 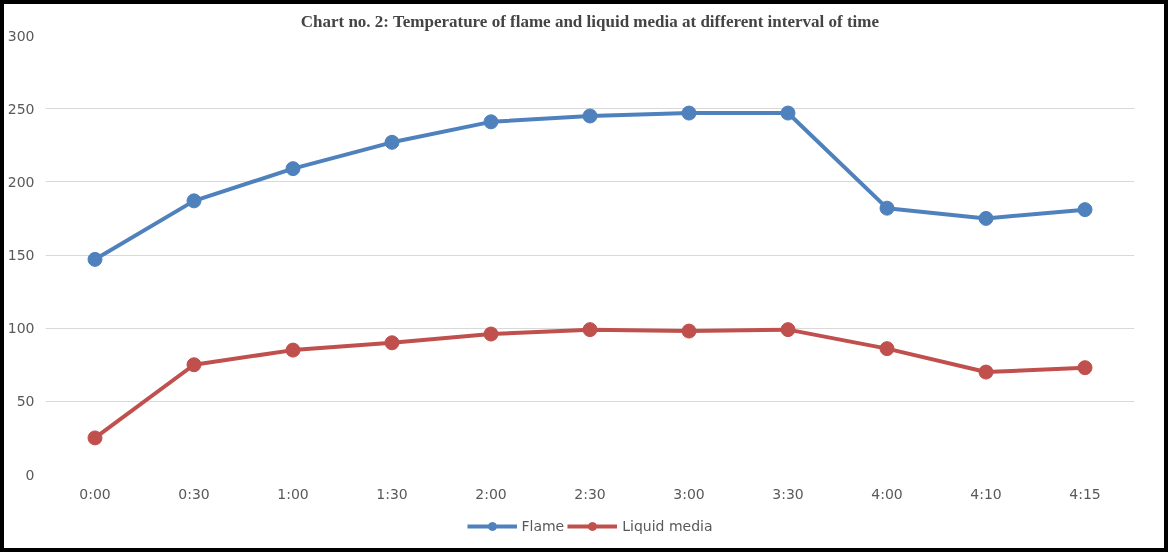 I want to click on legend-label: Liquid media, so click(x=667, y=526).